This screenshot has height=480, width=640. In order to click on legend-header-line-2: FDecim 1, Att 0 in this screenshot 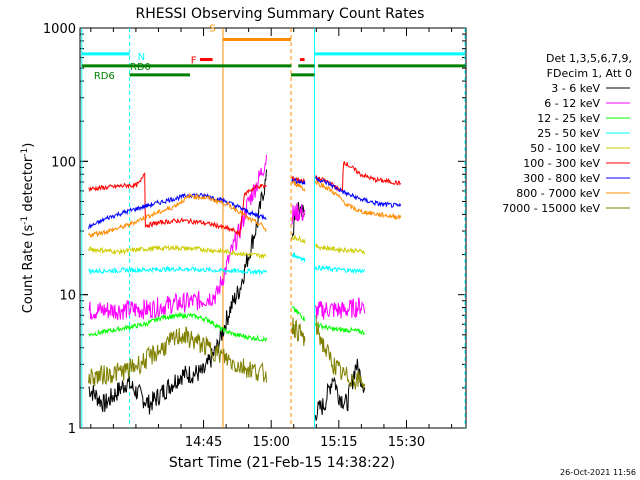, I will do `click(589, 73)`.